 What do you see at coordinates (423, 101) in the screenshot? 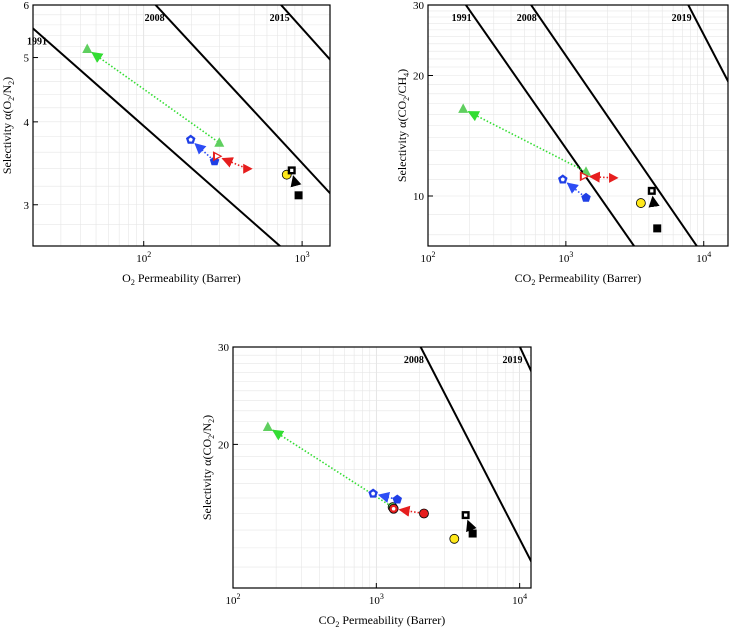
I see `y-axis: 10 20 30` at bounding box center [423, 101].